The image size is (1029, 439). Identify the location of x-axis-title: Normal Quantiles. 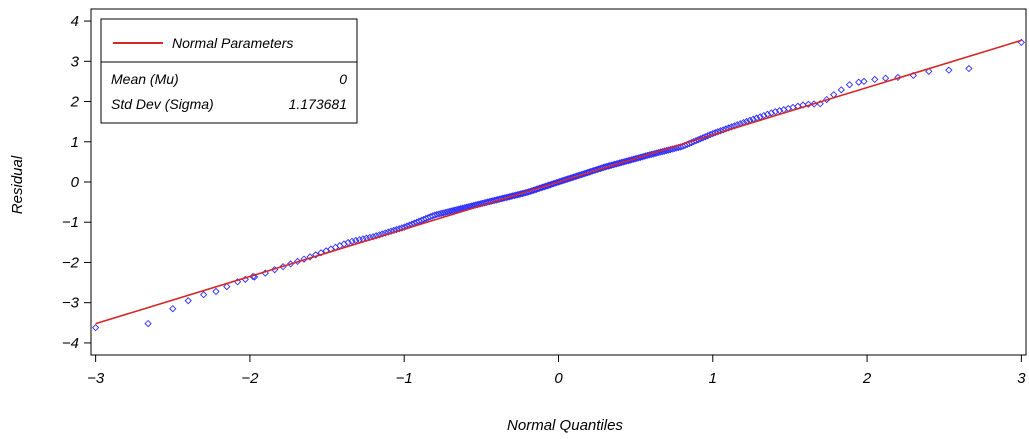
(565, 425).